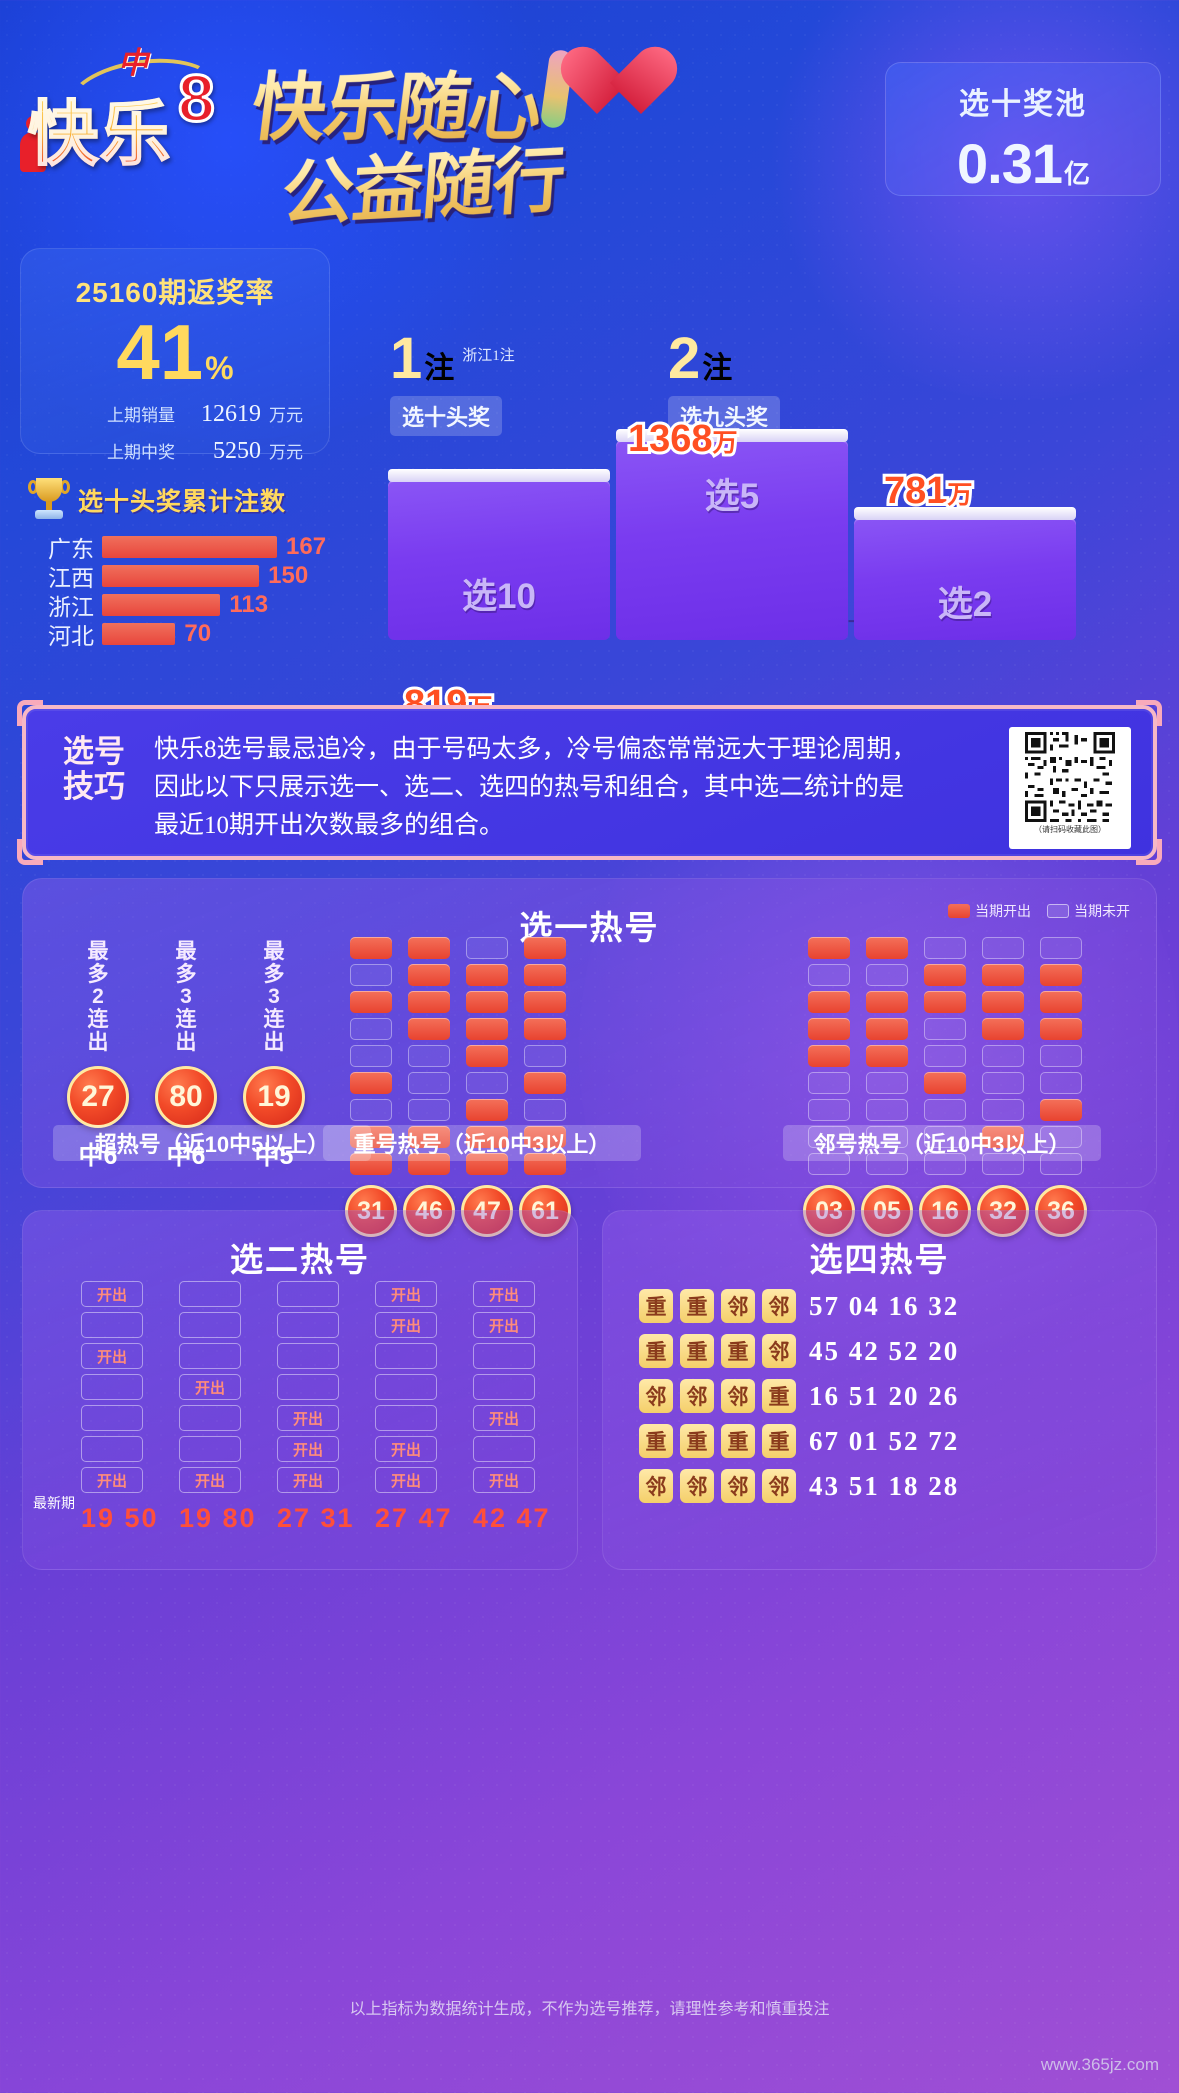 This screenshot has height=2093, width=1179. What do you see at coordinates (71, 636) in the screenshot?
I see `province-name: 河北` at bounding box center [71, 636].